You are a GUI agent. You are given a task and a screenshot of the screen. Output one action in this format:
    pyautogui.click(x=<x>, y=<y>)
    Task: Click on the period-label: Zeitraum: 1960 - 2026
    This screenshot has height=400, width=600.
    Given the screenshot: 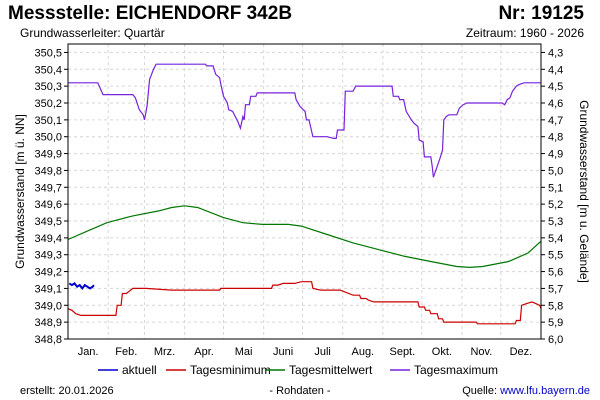 What is the action you would take?
    pyautogui.click(x=524, y=33)
    